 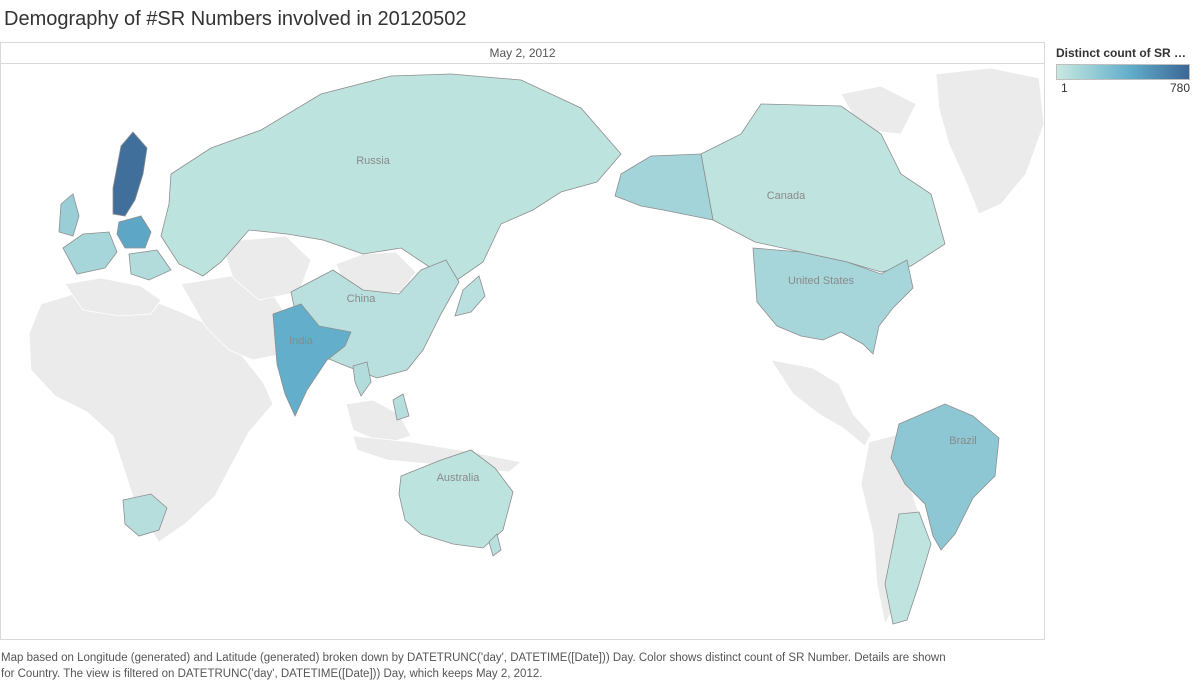 I want to click on sweden-shape, so click(x=130, y=174).